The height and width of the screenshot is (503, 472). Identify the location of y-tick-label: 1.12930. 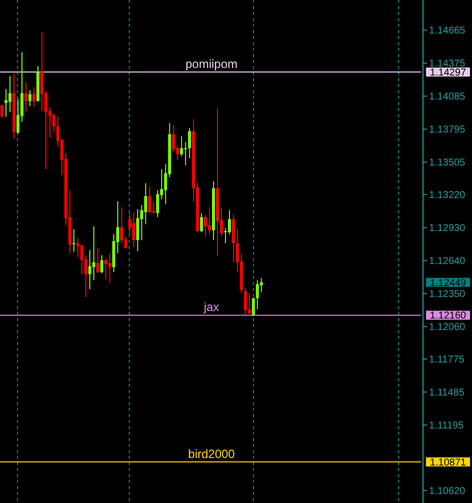
(447, 228).